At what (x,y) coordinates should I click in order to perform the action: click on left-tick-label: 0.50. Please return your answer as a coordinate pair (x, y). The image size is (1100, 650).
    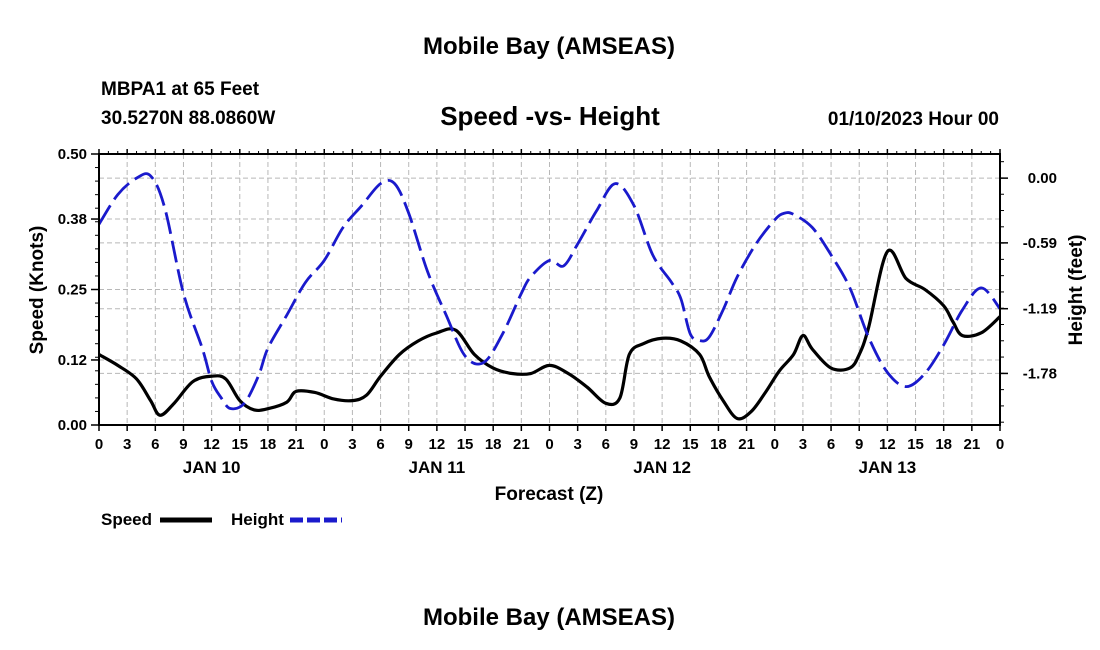
    Looking at the image, I should click on (72, 154).